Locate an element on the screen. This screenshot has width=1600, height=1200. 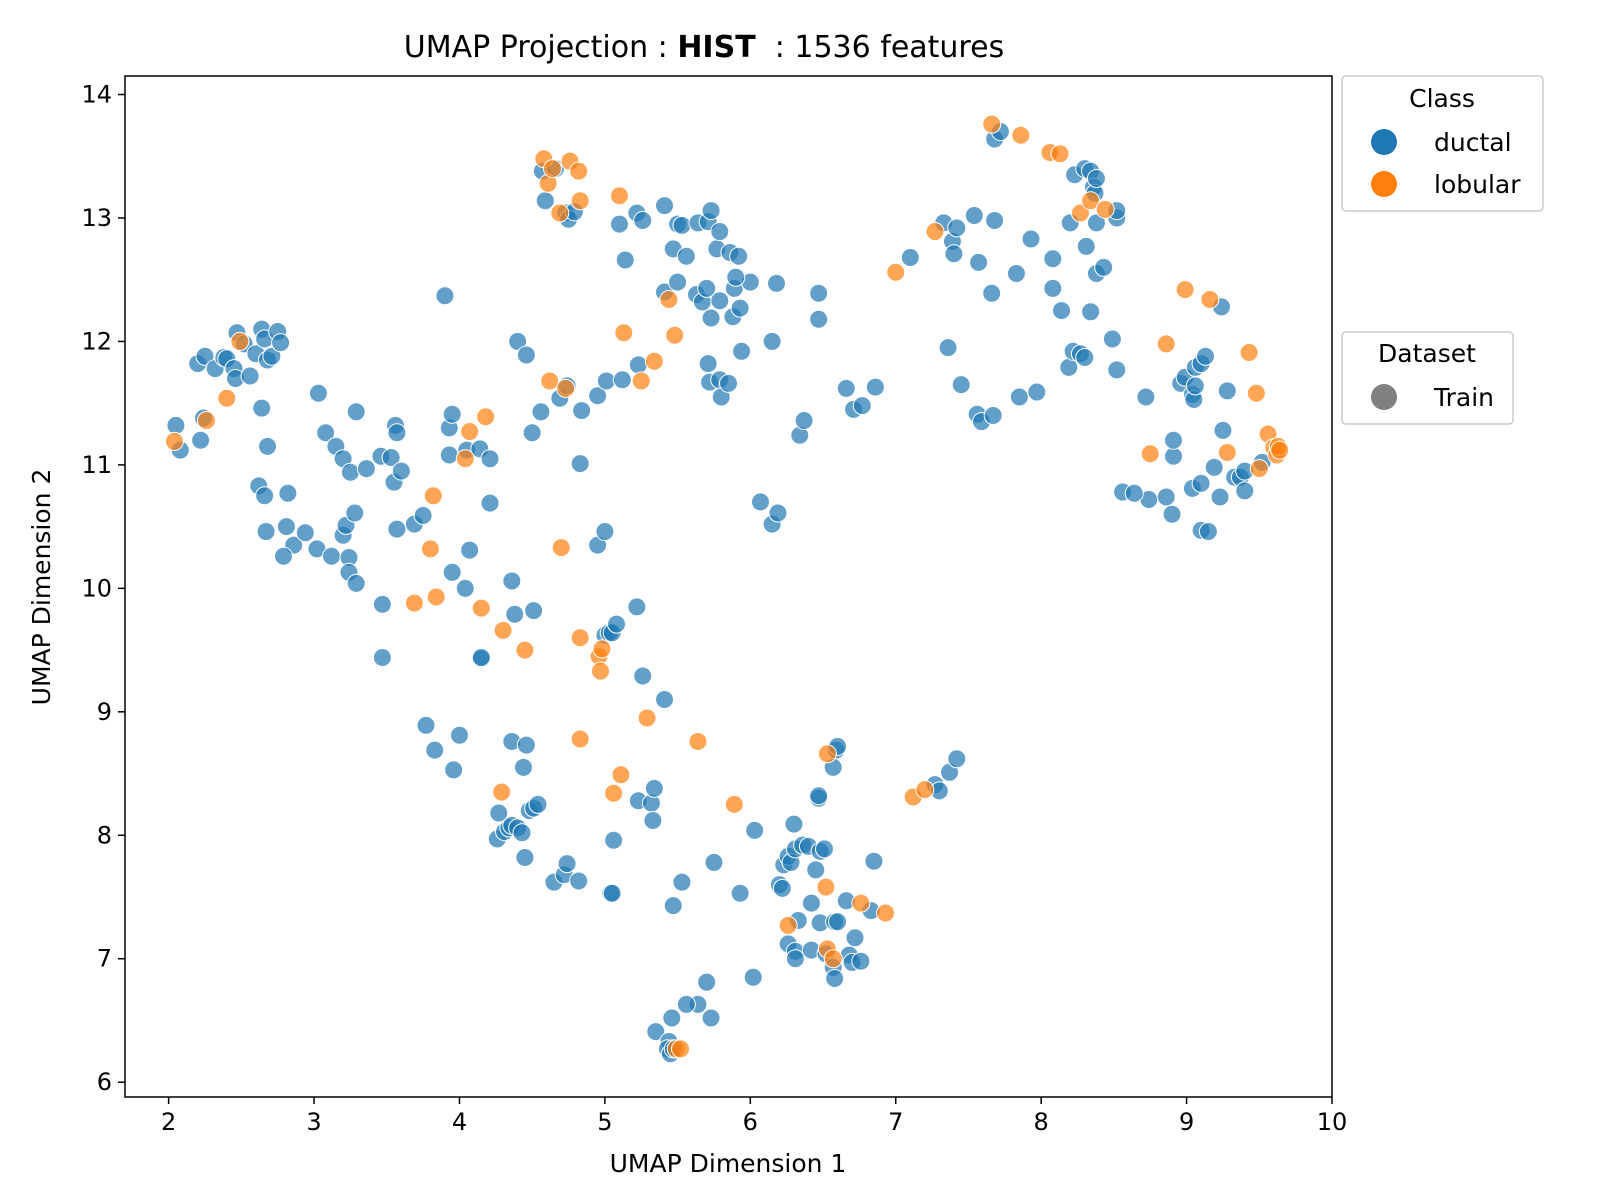
x-tick-label: 10 is located at coordinates (1332, 1122).